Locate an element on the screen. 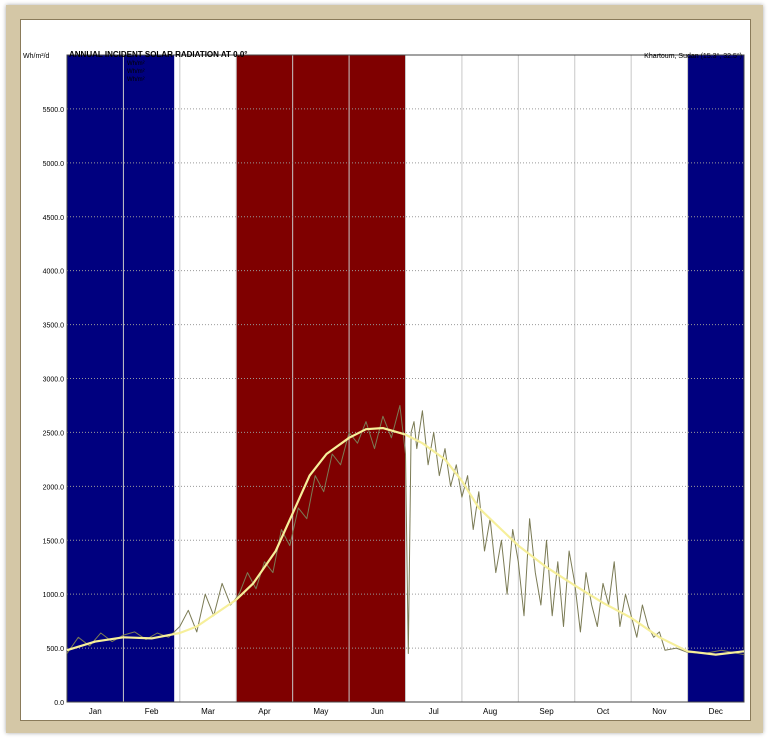 The width and height of the screenshot is (773, 741). y-tick-label: 3500.0 is located at coordinates (54, 326).